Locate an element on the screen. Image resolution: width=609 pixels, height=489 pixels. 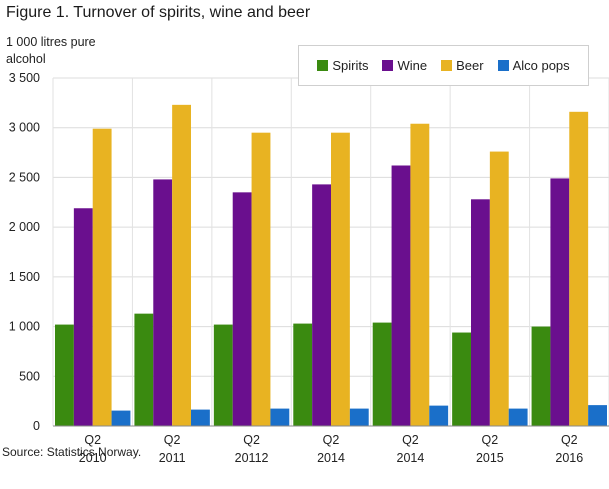
legend-item: Beer is located at coordinates (462, 65).